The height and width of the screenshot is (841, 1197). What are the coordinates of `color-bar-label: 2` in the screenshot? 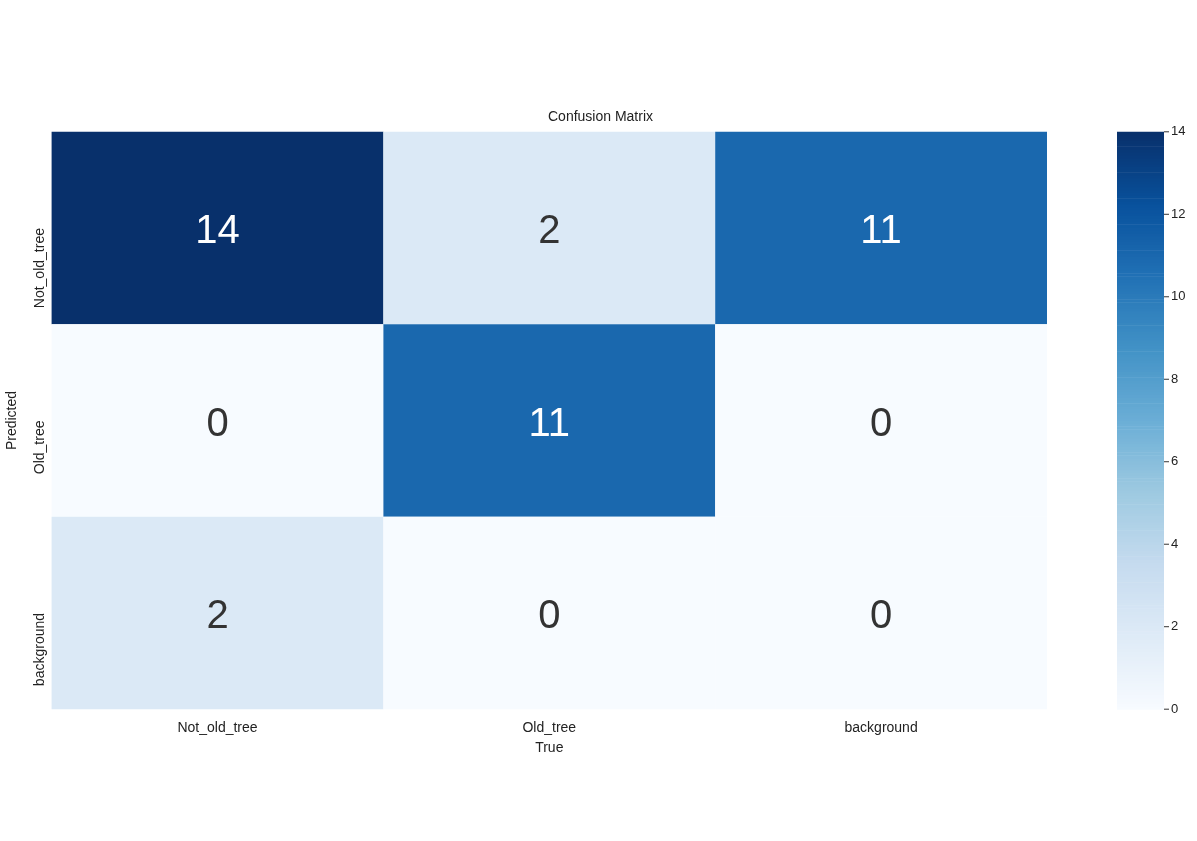 It's located at (1175, 626).